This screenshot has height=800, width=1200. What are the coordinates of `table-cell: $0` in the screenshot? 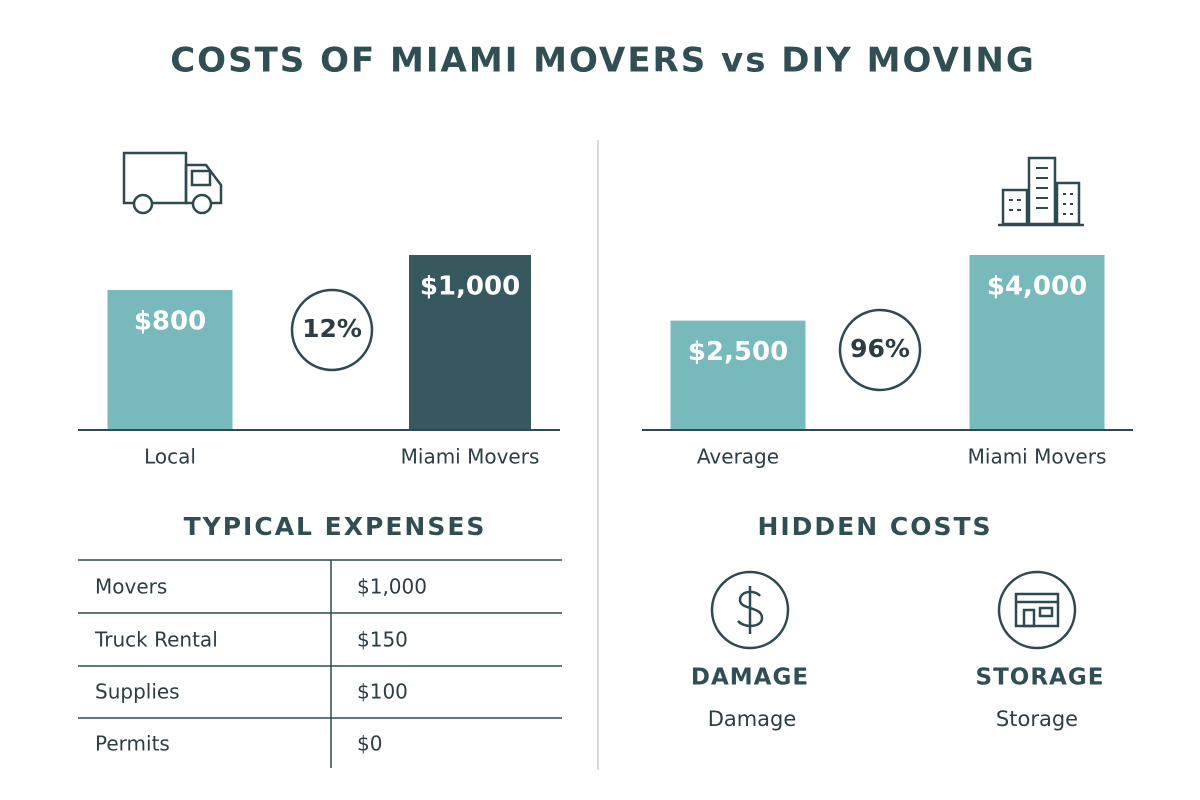 It's located at (369, 744).